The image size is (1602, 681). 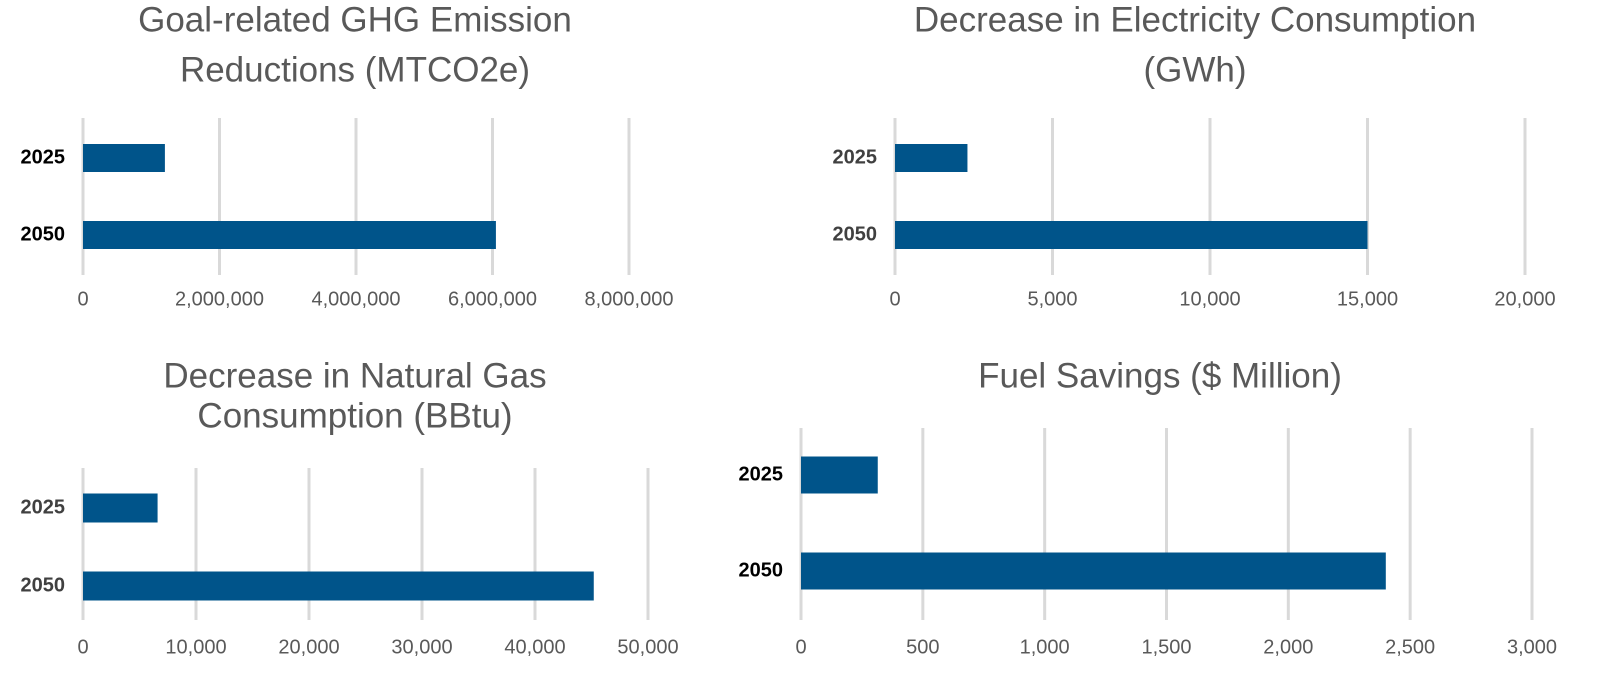 What do you see at coordinates (1367, 299) in the screenshot?
I see `x-tick-label: 15,000` at bounding box center [1367, 299].